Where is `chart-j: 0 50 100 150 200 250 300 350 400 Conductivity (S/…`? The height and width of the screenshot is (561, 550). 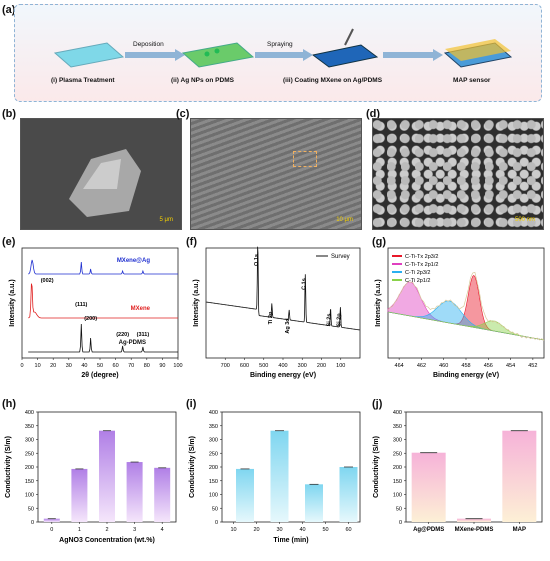 chart-j: 0 50 100 150 200 250 300 350 400 Conductivity (S/… is located at coordinates (458, 471).